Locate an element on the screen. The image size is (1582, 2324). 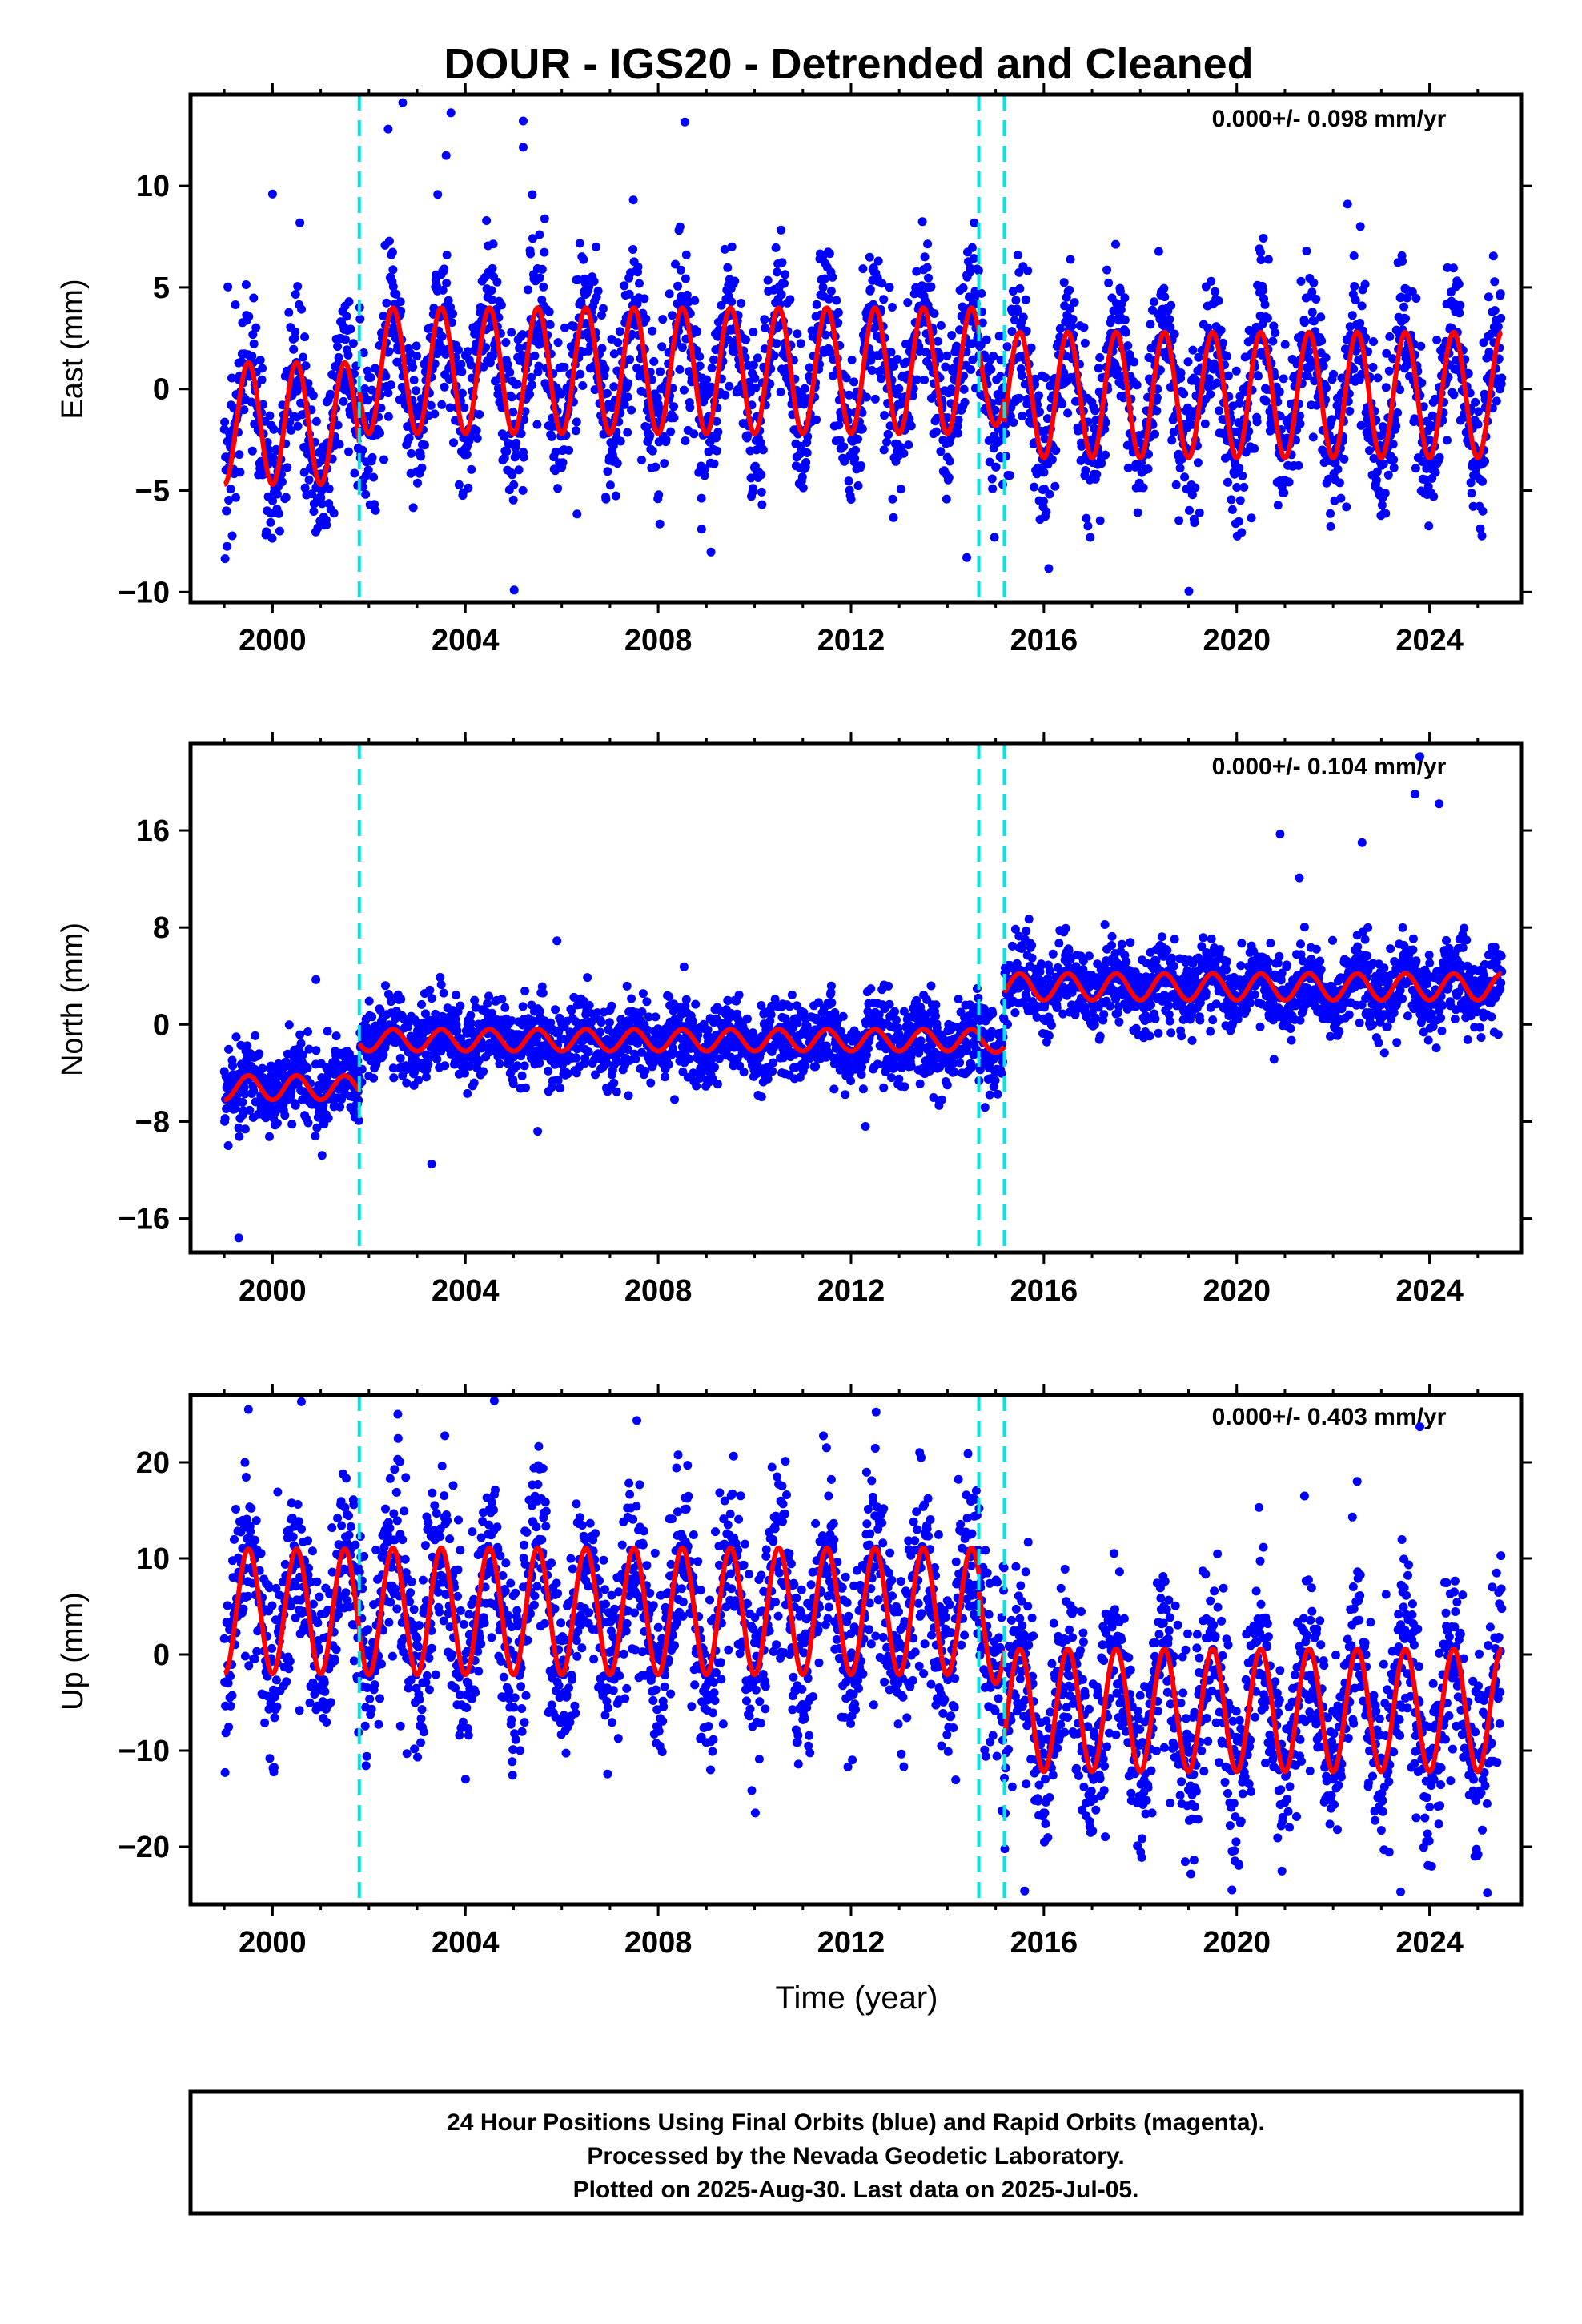
east-x-tick-label: 2020 is located at coordinates (1237, 640).